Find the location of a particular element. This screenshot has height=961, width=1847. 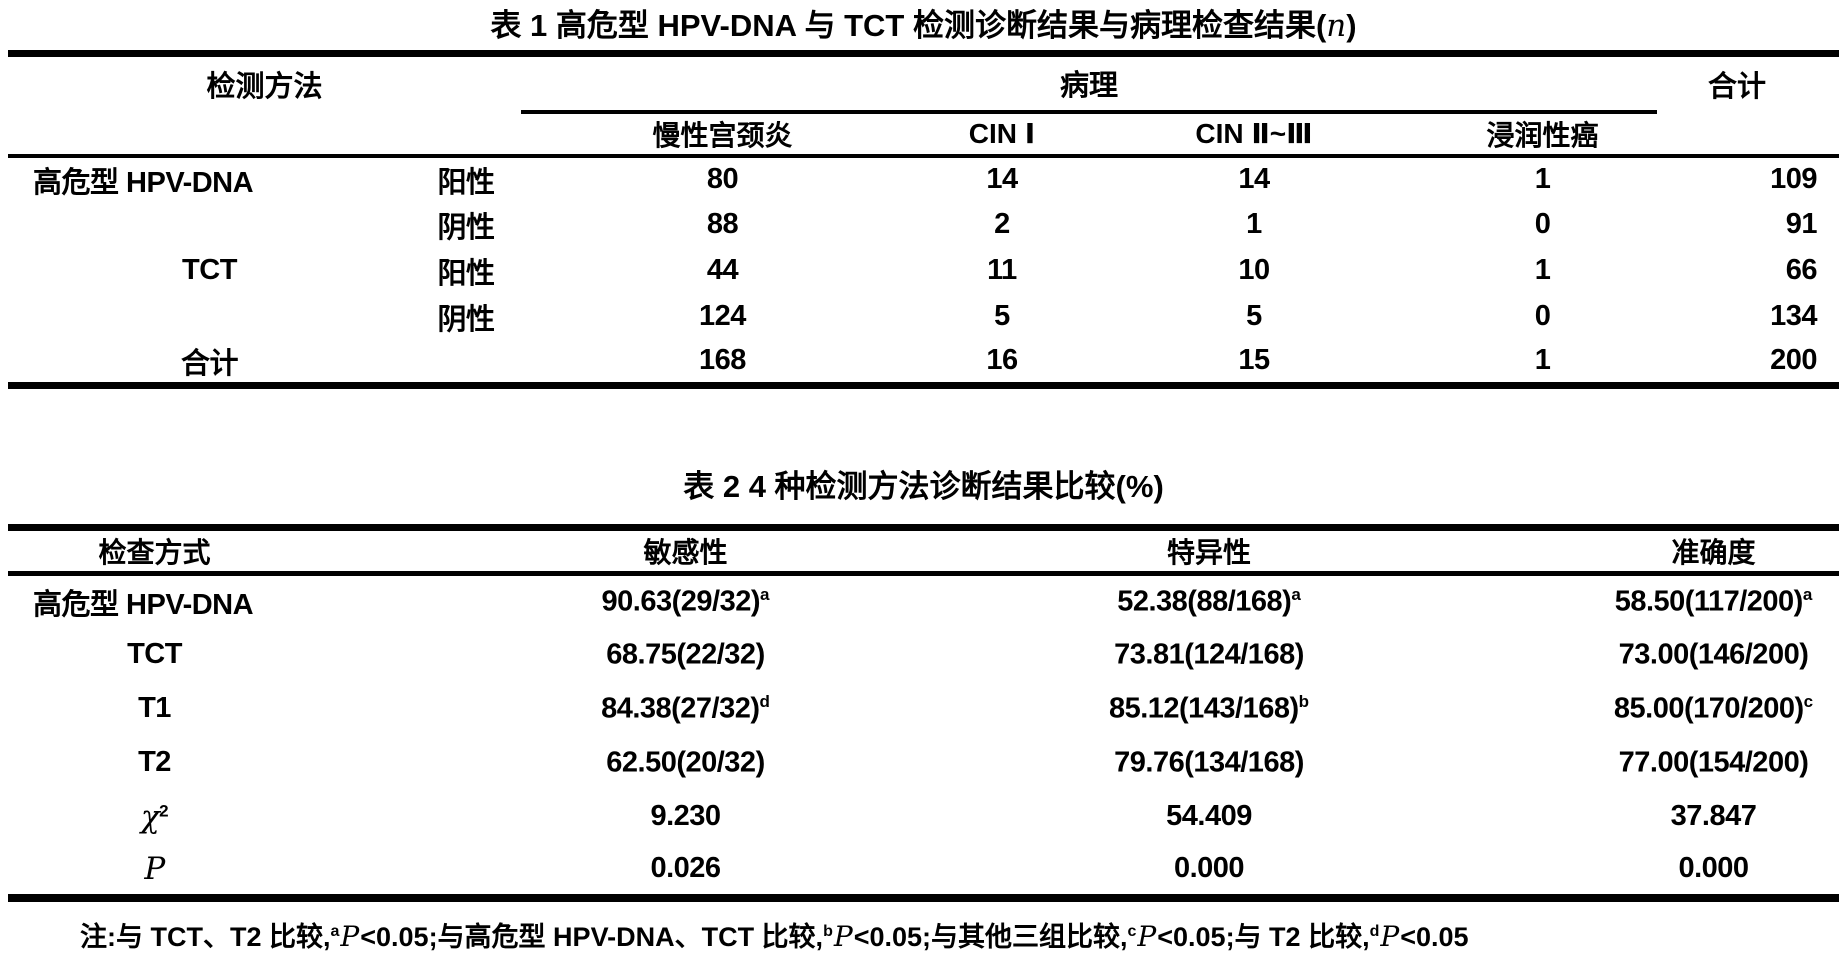

cell-chronic-cervicitis: 44 is located at coordinates (722, 270).